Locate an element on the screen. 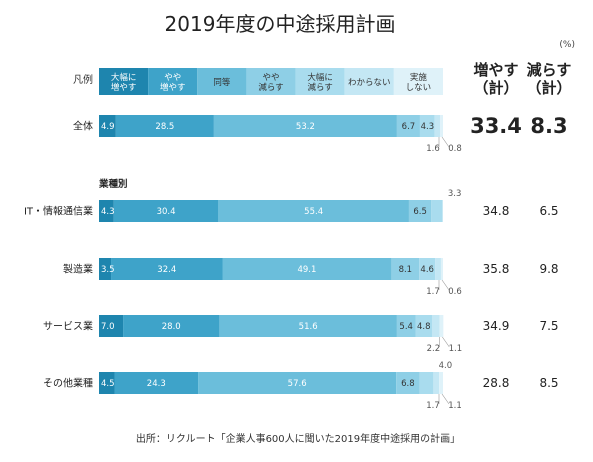  legend-entry: やや減らす is located at coordinates (270, 83).